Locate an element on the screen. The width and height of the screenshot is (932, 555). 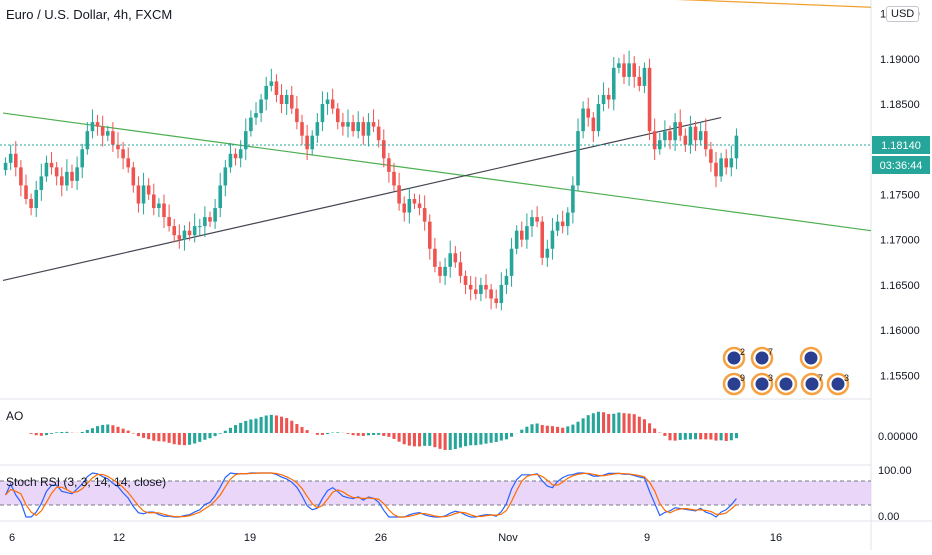
countdown-label: 03:36:44 is located at coordinates (901, 166).